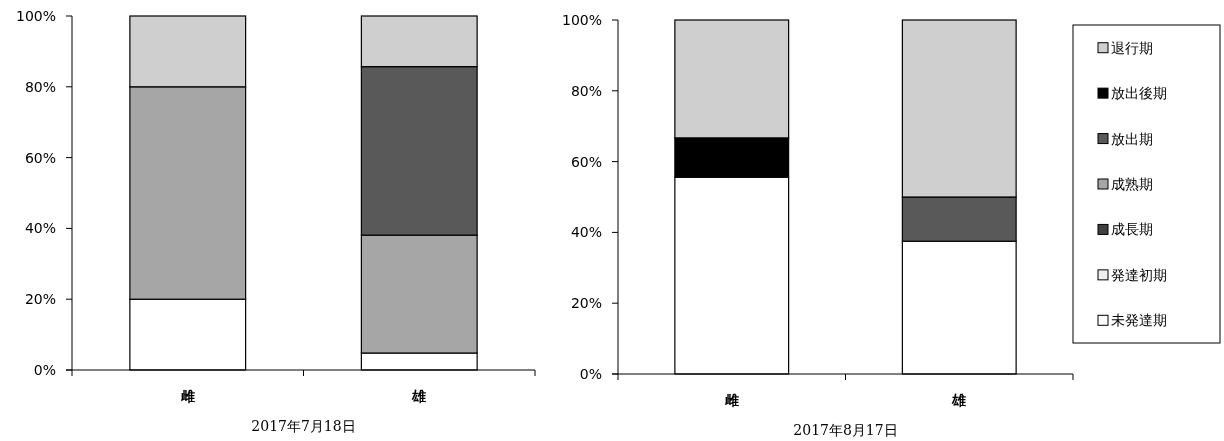  I want to click on legend-label: 発達初期, so click(1139, 274).